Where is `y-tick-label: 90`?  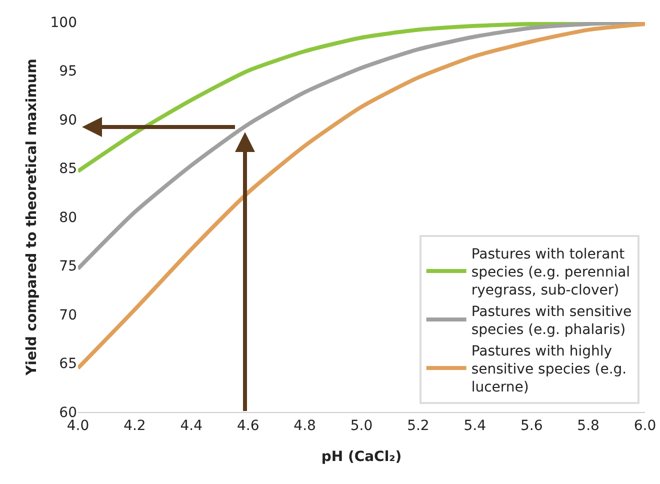
y-tick-label: 90 is located at coordinates (68, 120).